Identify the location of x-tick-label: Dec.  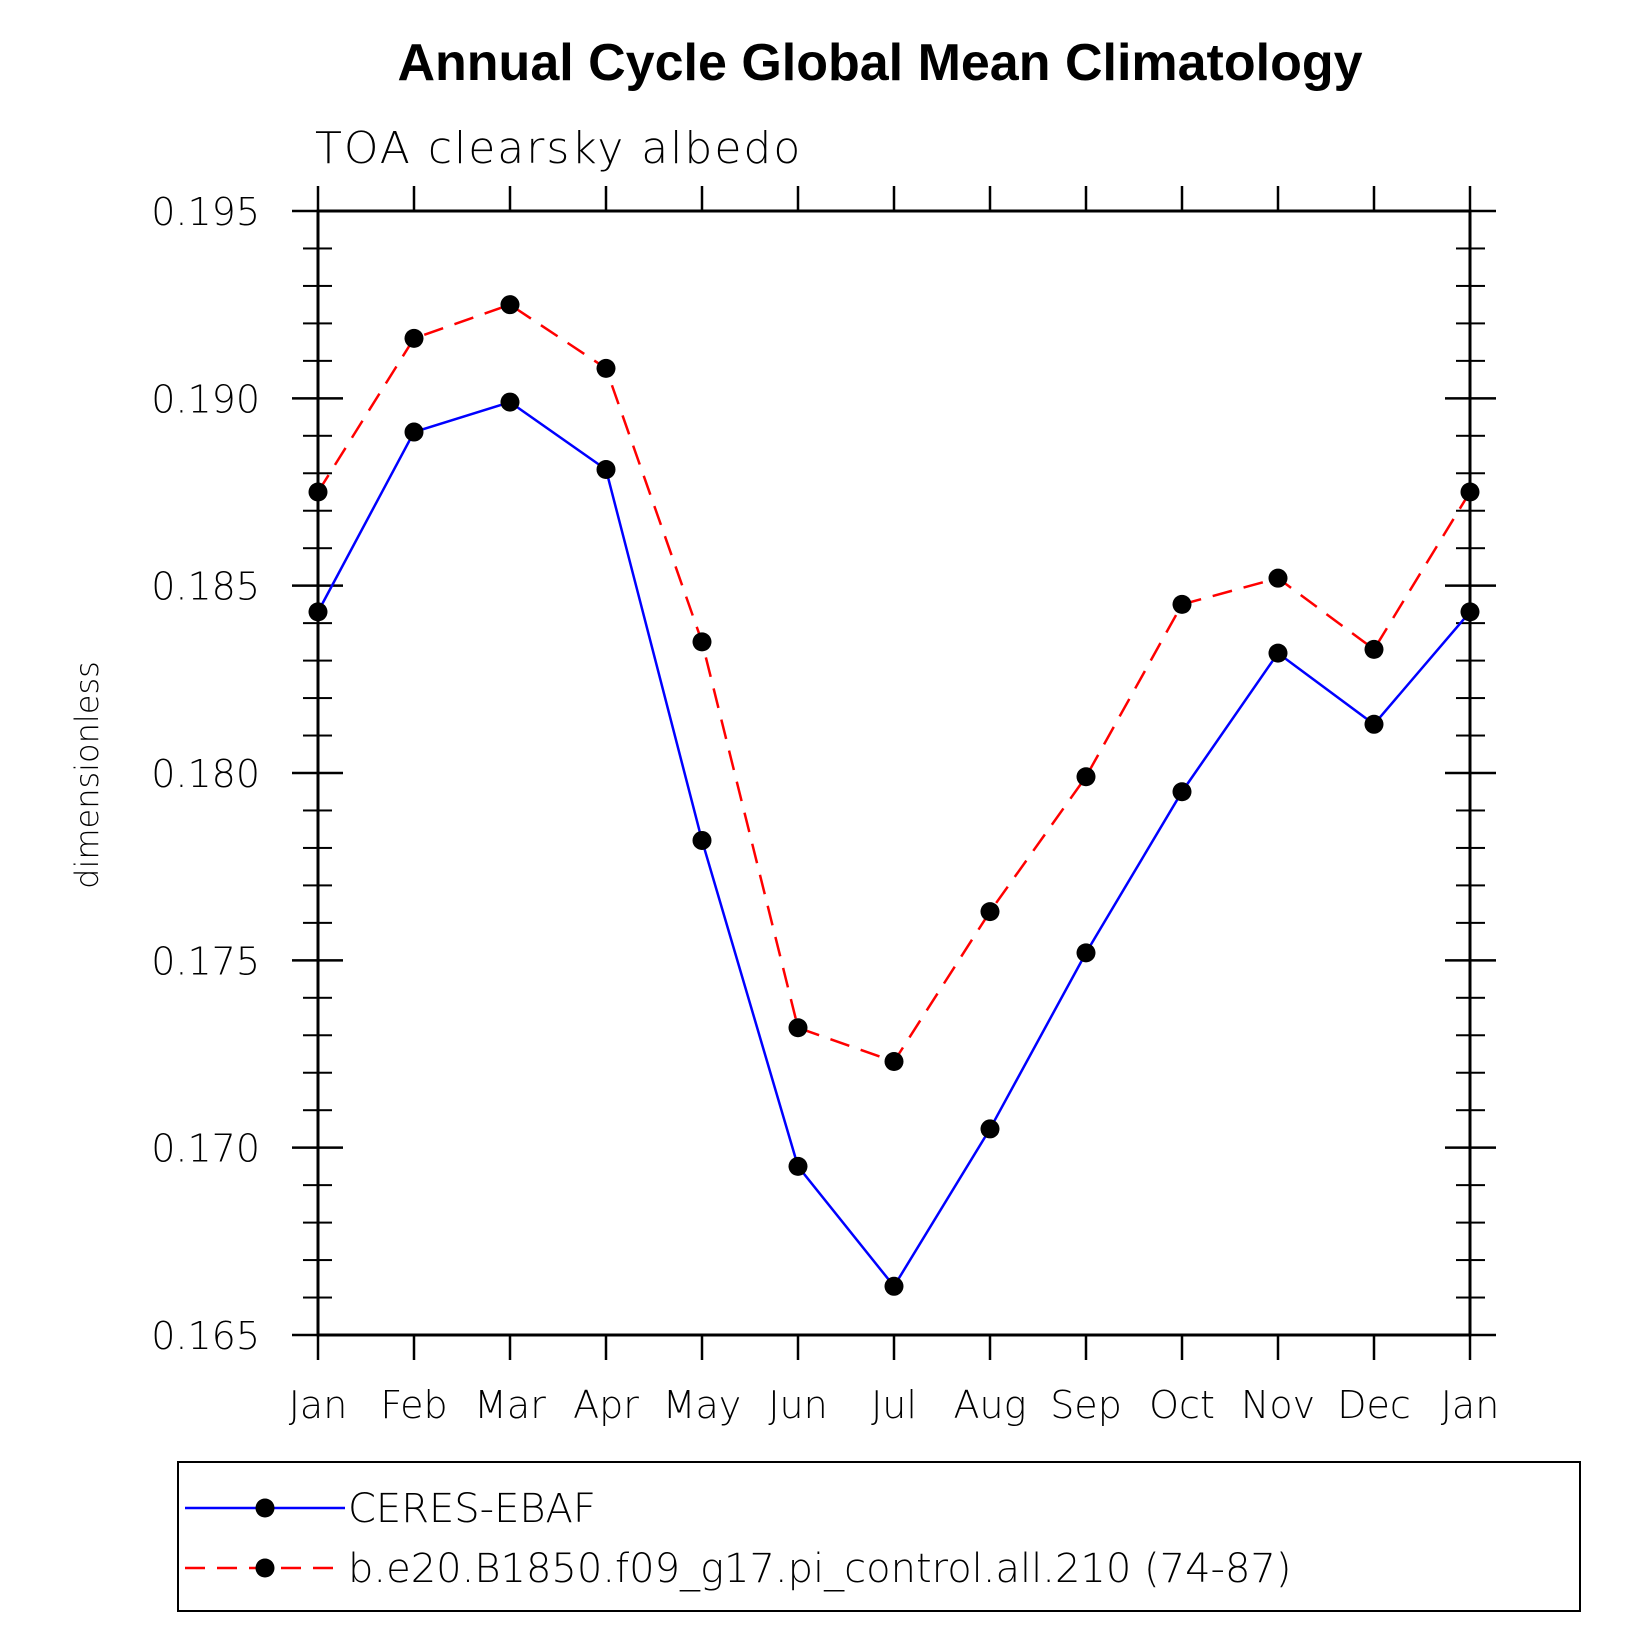
(1374, 1405).